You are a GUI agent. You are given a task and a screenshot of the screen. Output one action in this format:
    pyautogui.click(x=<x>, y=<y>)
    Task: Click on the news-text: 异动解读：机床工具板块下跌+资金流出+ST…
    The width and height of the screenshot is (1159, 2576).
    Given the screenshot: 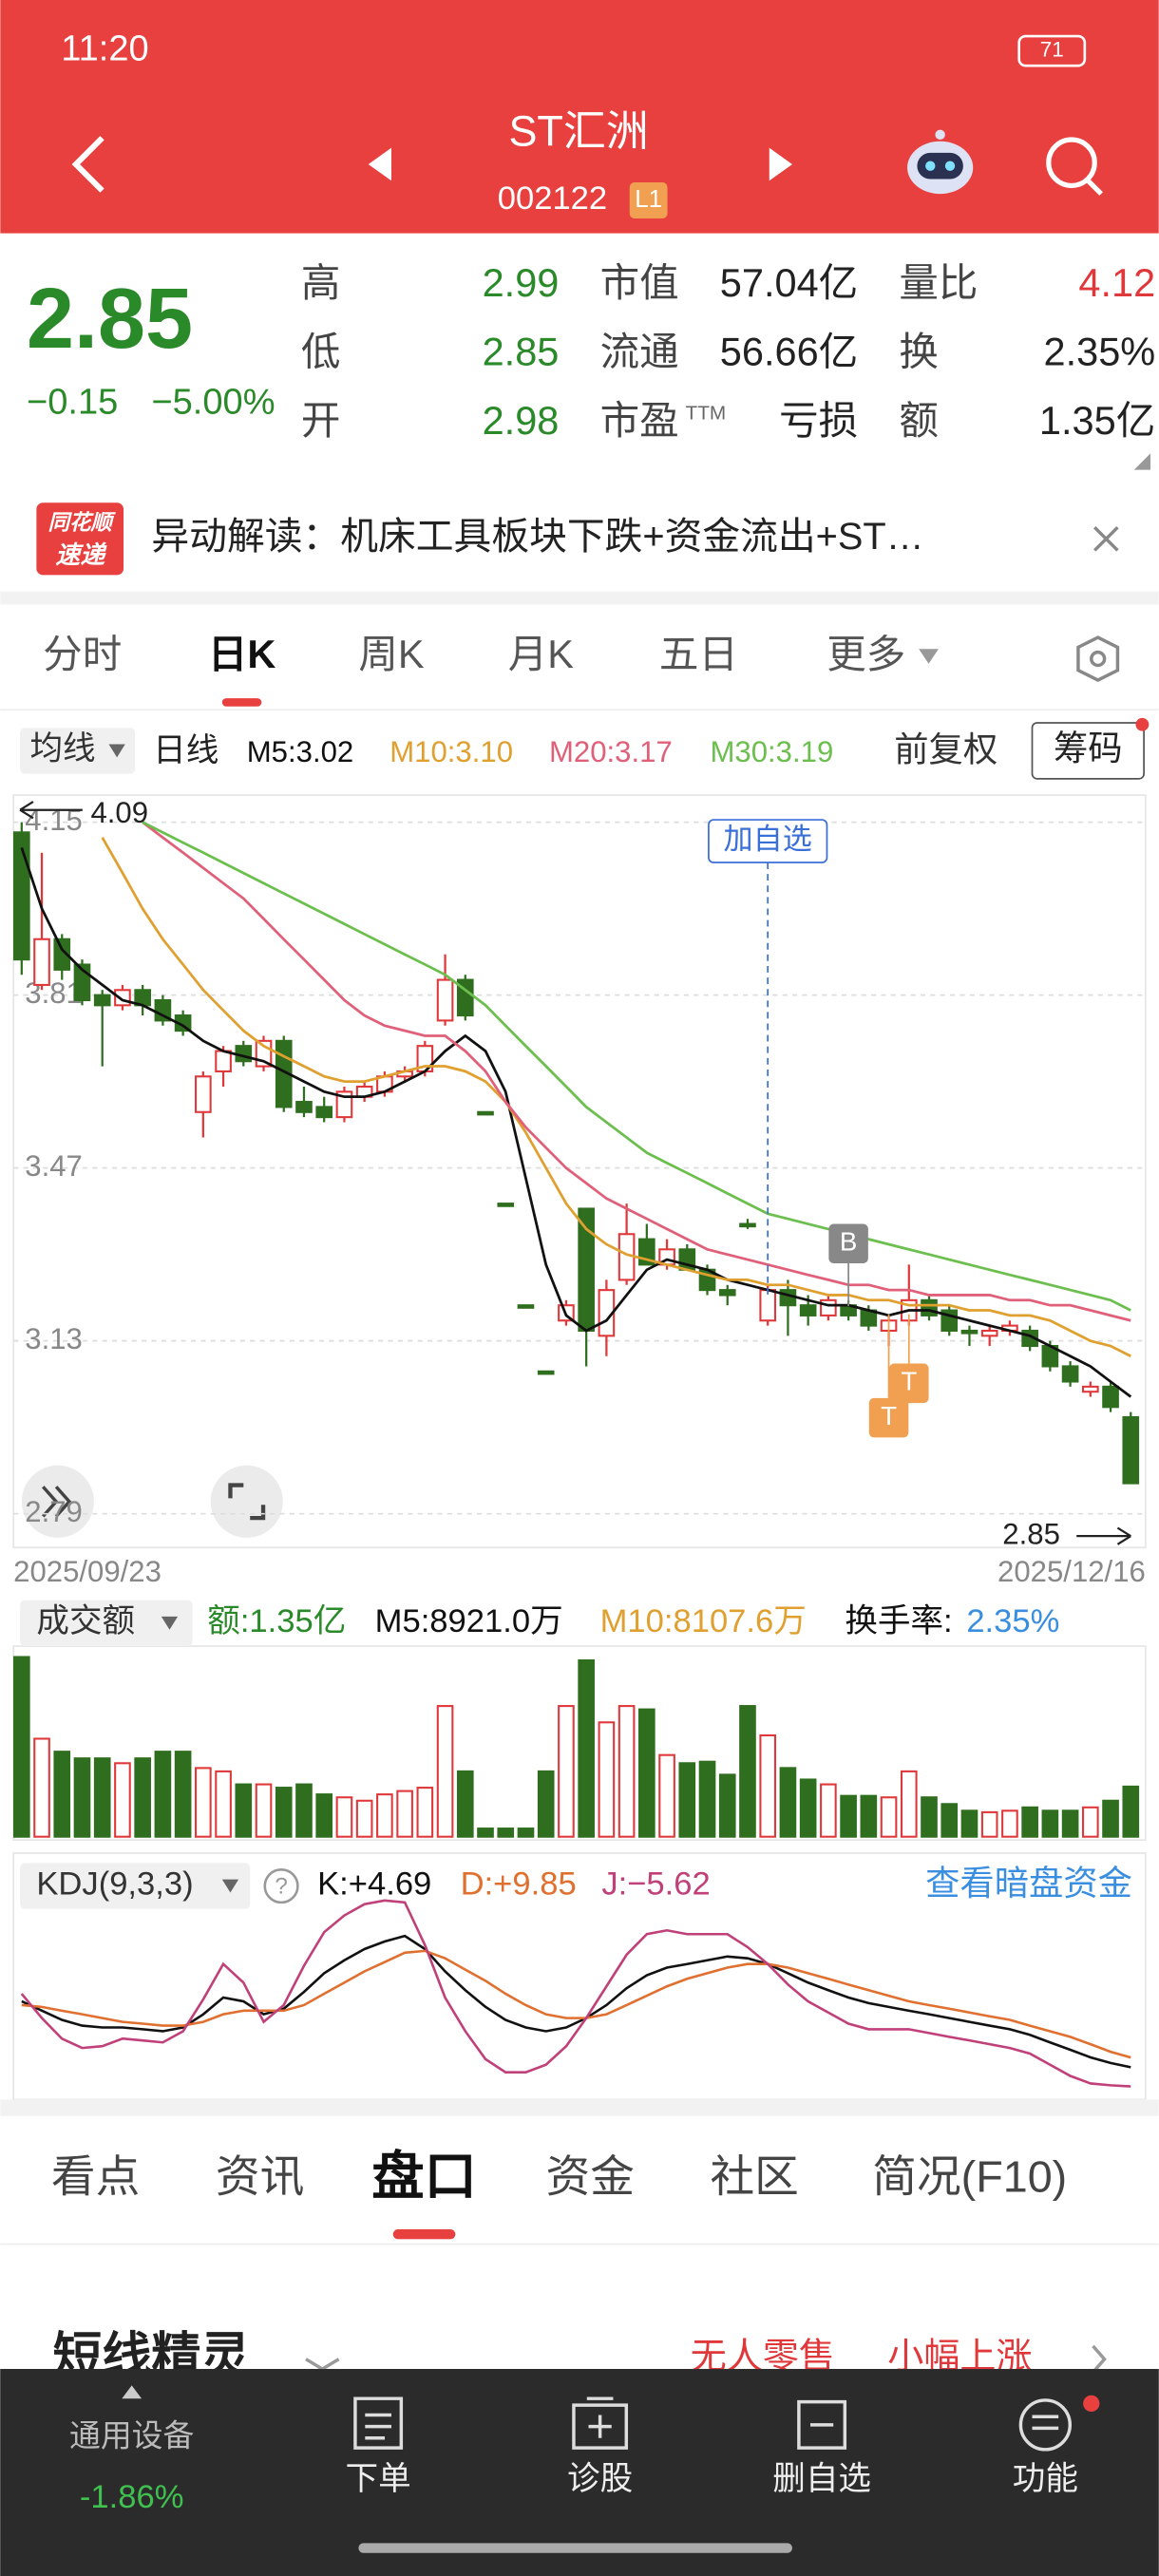 What is the action you would take?
    pyautogui.click(x=537, y=537)
    